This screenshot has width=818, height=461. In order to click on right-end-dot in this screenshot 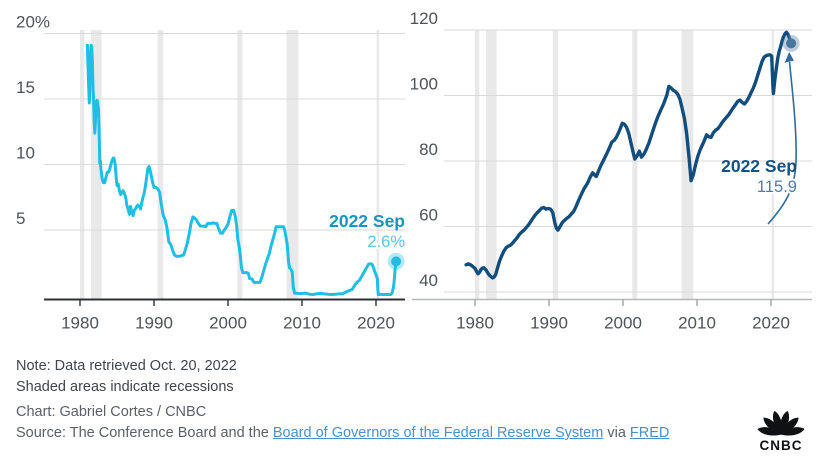, I will do `click(791, 43)`.